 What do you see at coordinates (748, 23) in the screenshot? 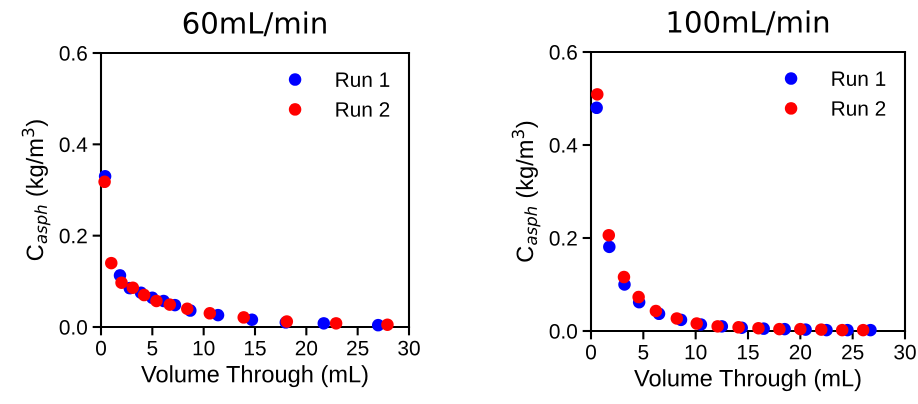
I see `chart-title: 100mL/min` at bounding box center [748, 23].